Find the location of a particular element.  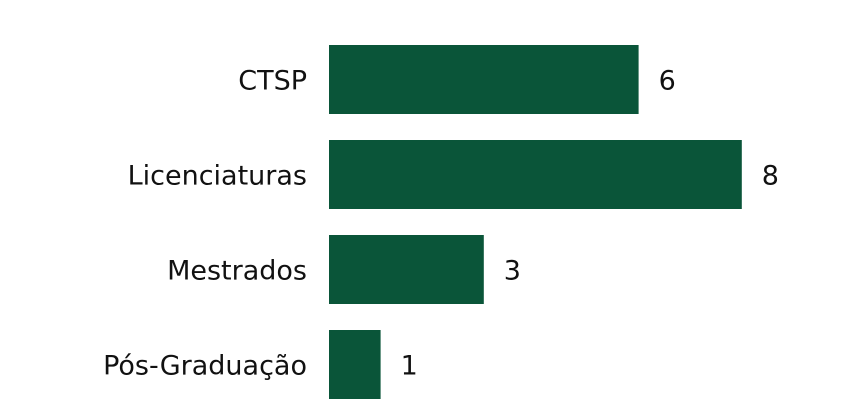

category-label-mestrados: Mestrados is located at coordinates (237, 271).